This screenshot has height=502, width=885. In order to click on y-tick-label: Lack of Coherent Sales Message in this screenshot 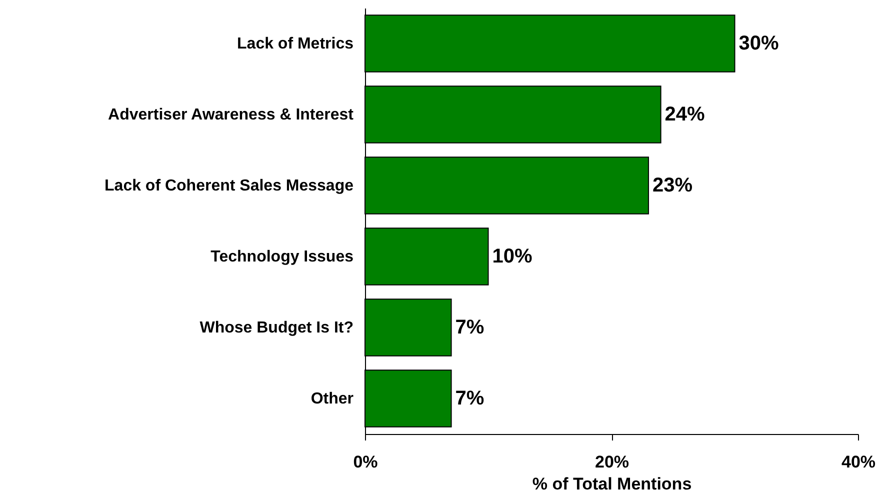, I will do `click(229, 186)`.